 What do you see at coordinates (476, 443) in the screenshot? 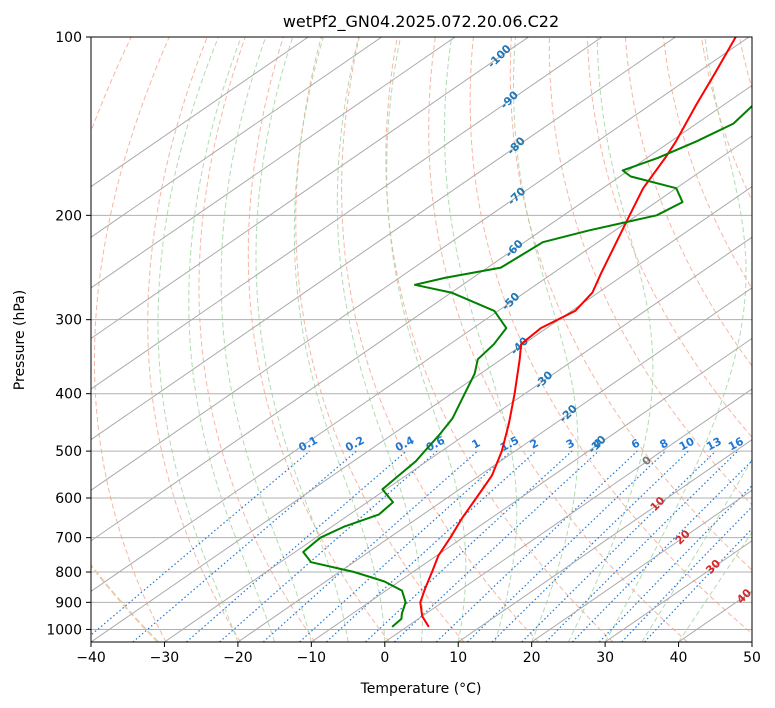
I see `mixing-ratio-label: 1` at bounding box center [476, 443].